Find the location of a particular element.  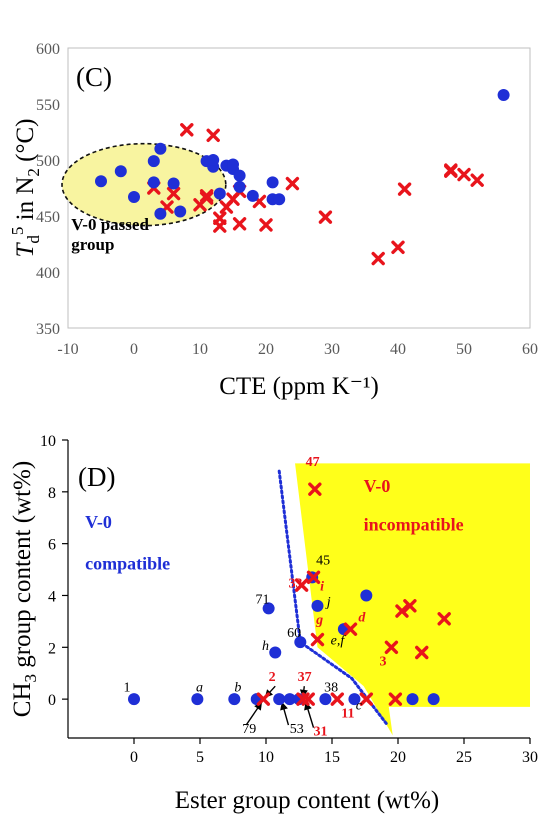

v0-passed-region is located at coordinates (144, 184).